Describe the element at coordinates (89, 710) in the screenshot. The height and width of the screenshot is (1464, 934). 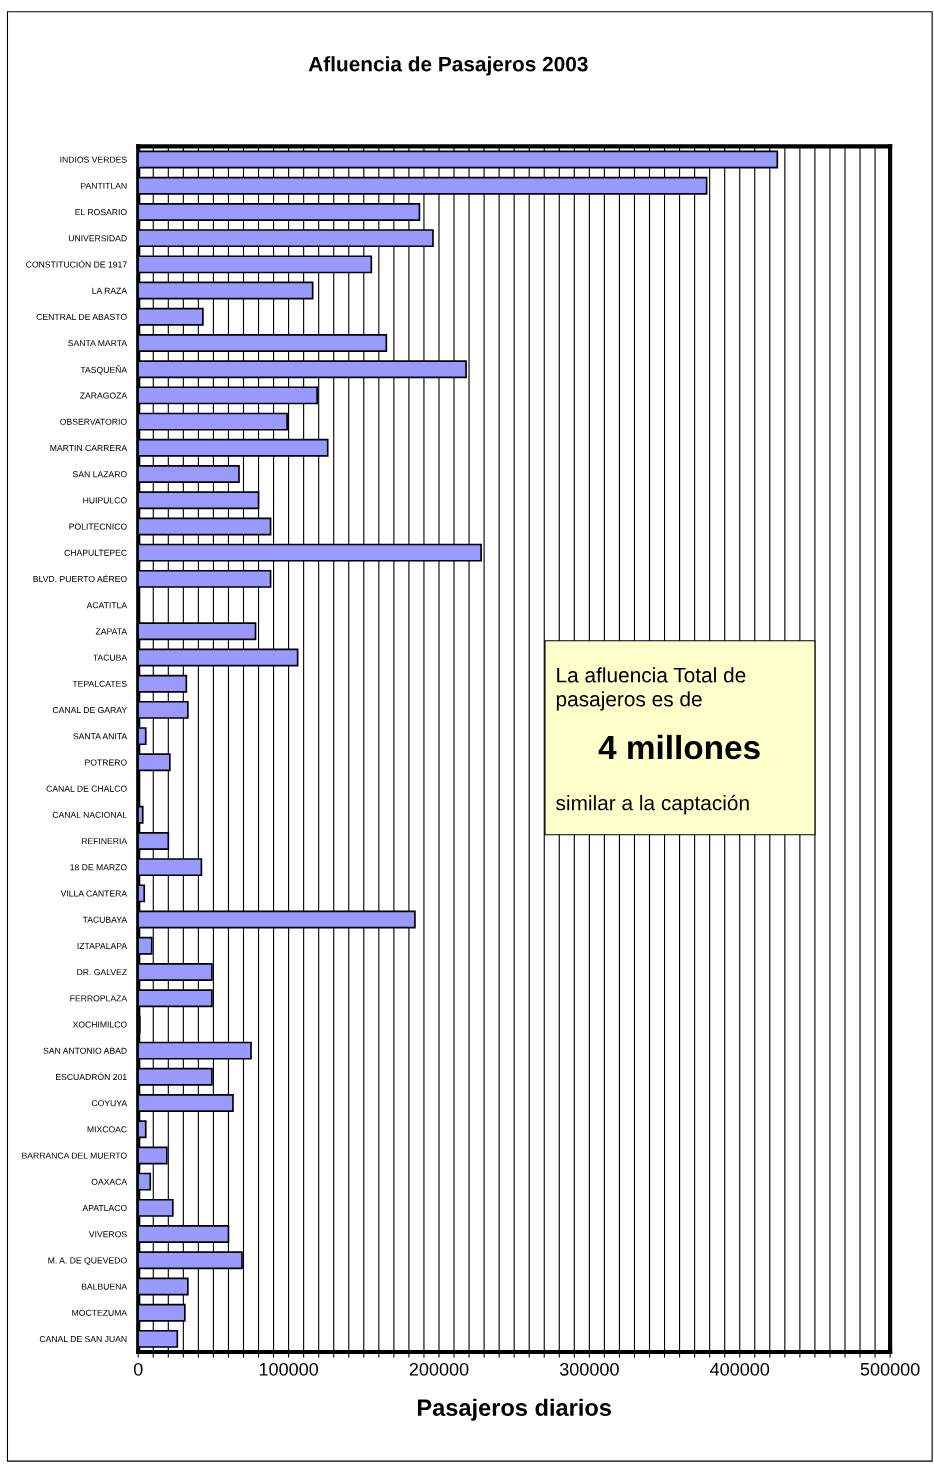
I see `y-tick-label: CANAL DE GARAY` at that location.